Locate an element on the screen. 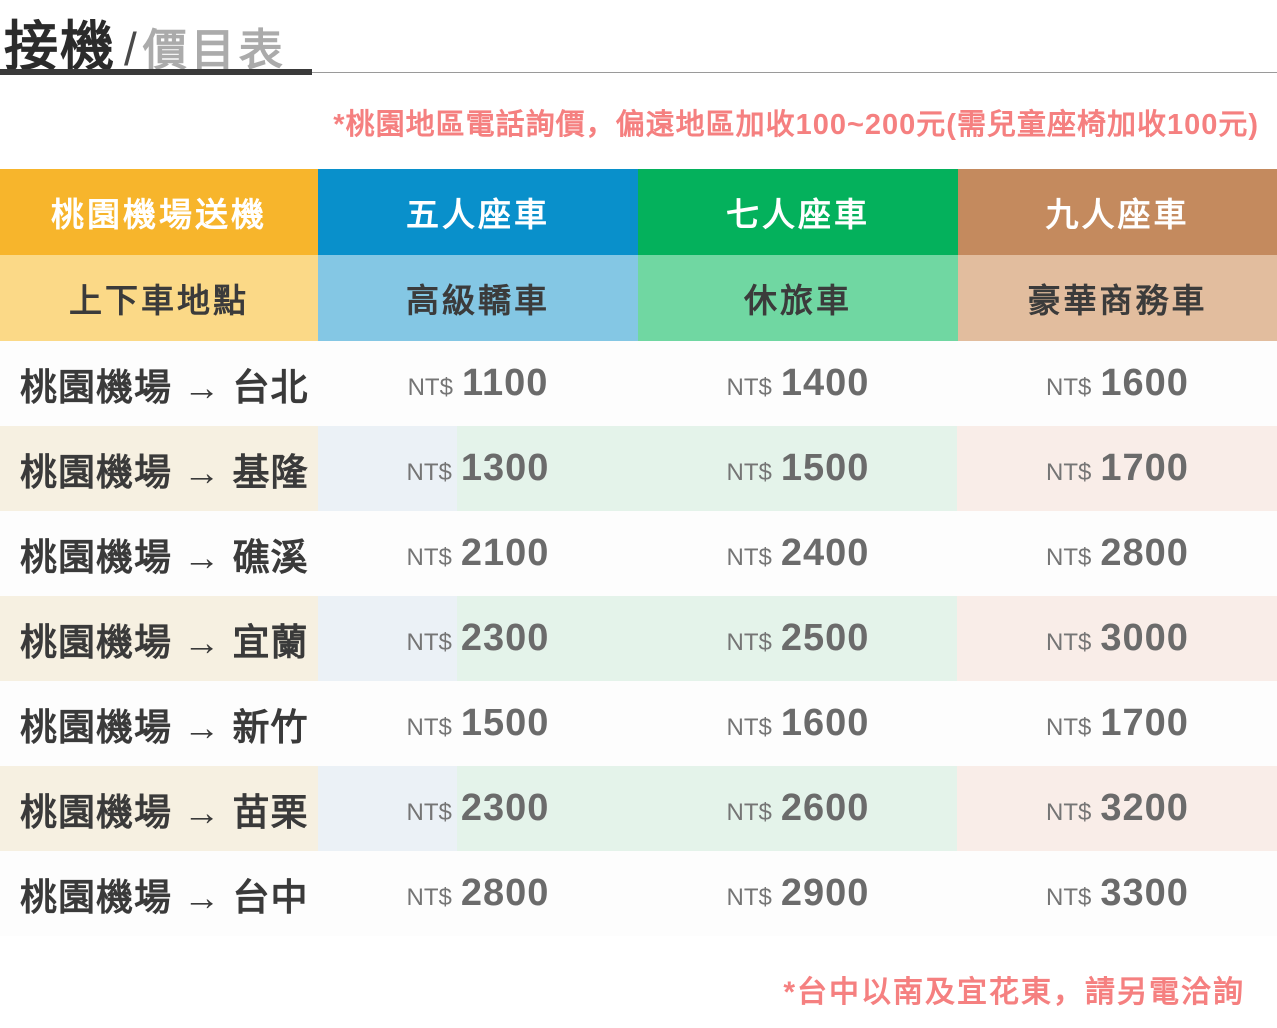 Image resolution: width=1277 pixels, height=1028 pixels. column-subheader-cell: 高級轎車 is located at coordinates (478, 298).